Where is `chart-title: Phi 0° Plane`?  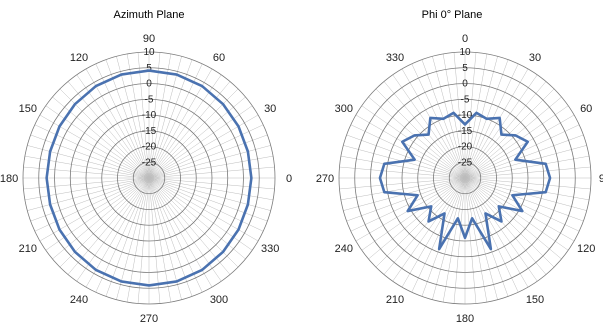 chart-title: Phi 0° Plane is located at coordinates (452, 15).